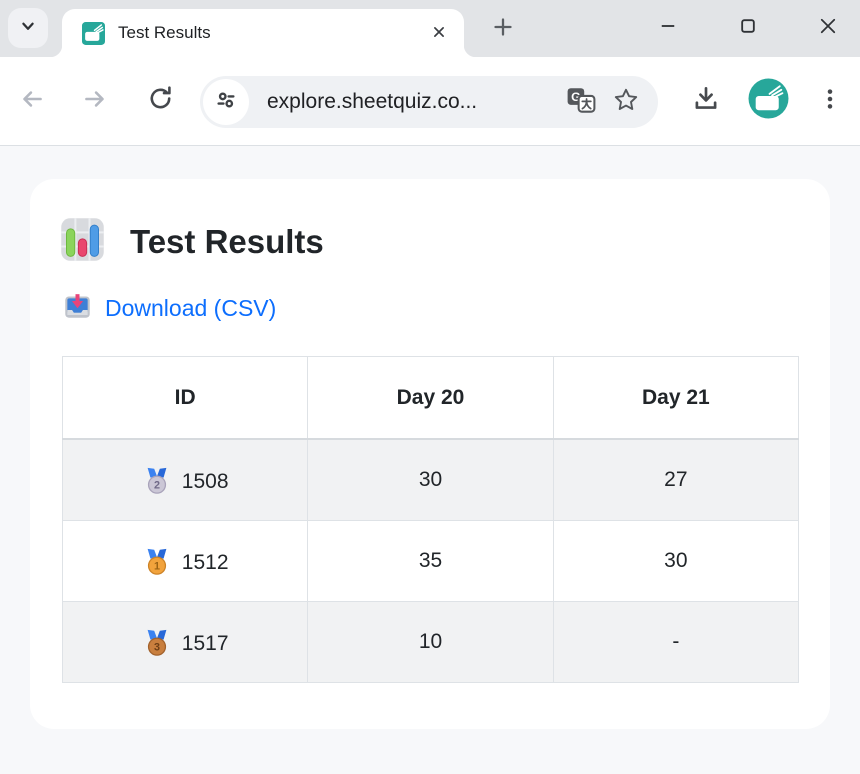  I want to click on arrow-right-icon, so click(95, 101).